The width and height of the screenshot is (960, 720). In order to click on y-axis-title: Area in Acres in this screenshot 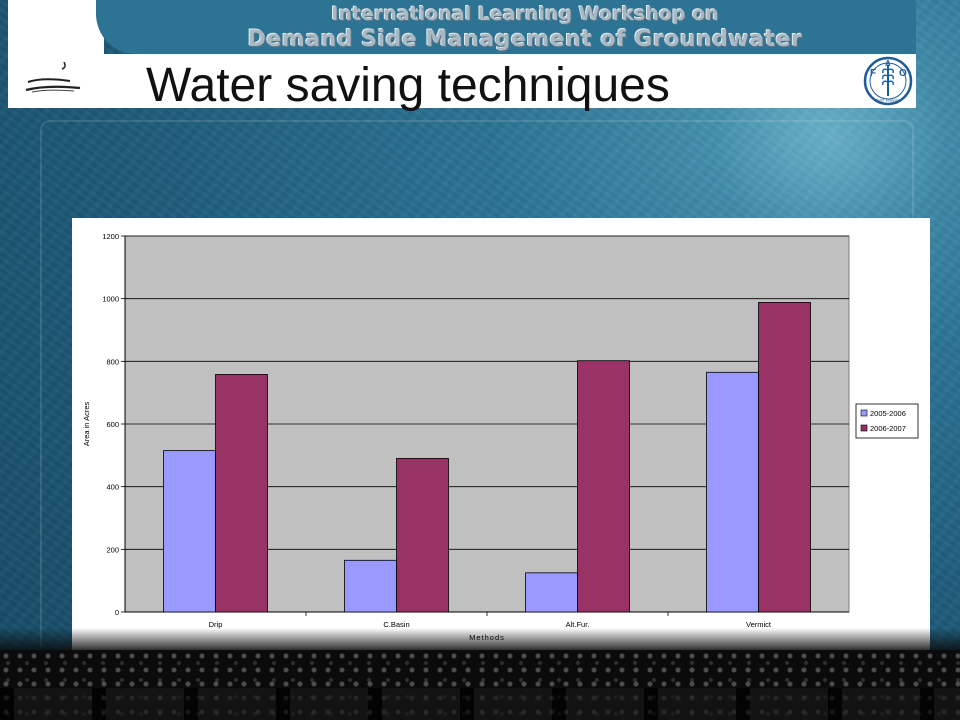, I will do `click(86, 423)`.